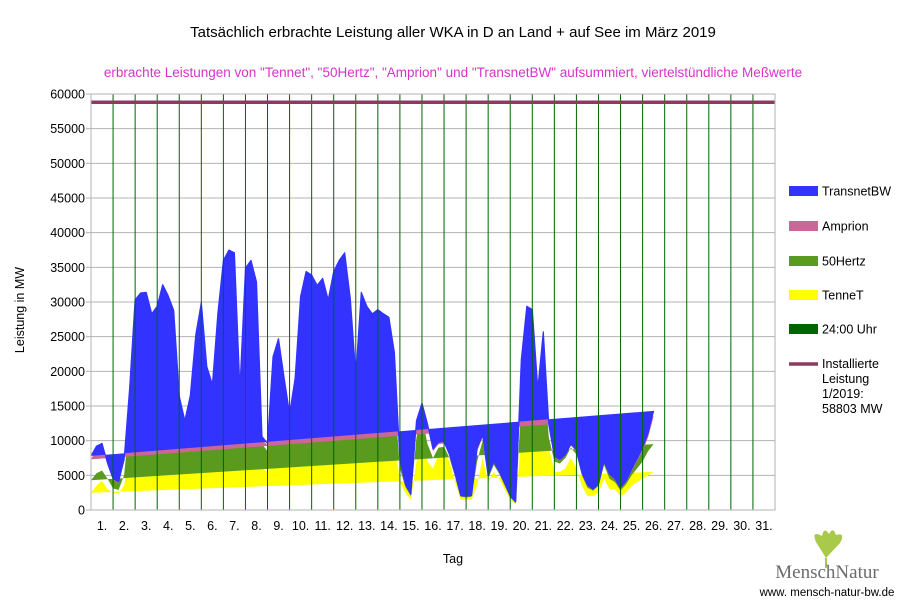 Image resolution: width=907 pixels, height=605 pixels. What do you see at coordinates (67, 372) in the screenshot?
I see `y-tick-label: 20000` at bounding box center [67, 372].